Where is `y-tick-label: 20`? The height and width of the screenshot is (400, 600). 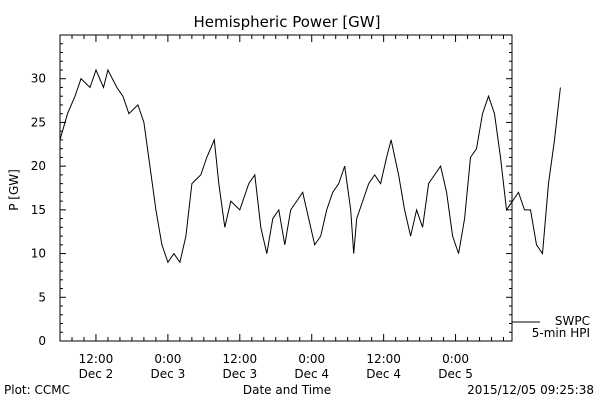
y-tick-label: 20 is located at coordinates (38, 166).